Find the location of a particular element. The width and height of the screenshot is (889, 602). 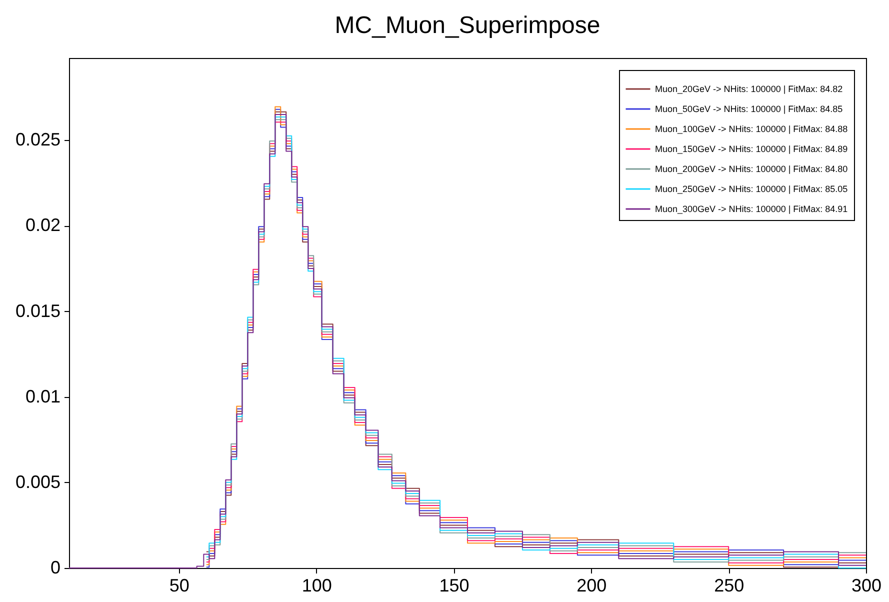

y-tick-label: 0.025 is located at coordinates (37, 140).